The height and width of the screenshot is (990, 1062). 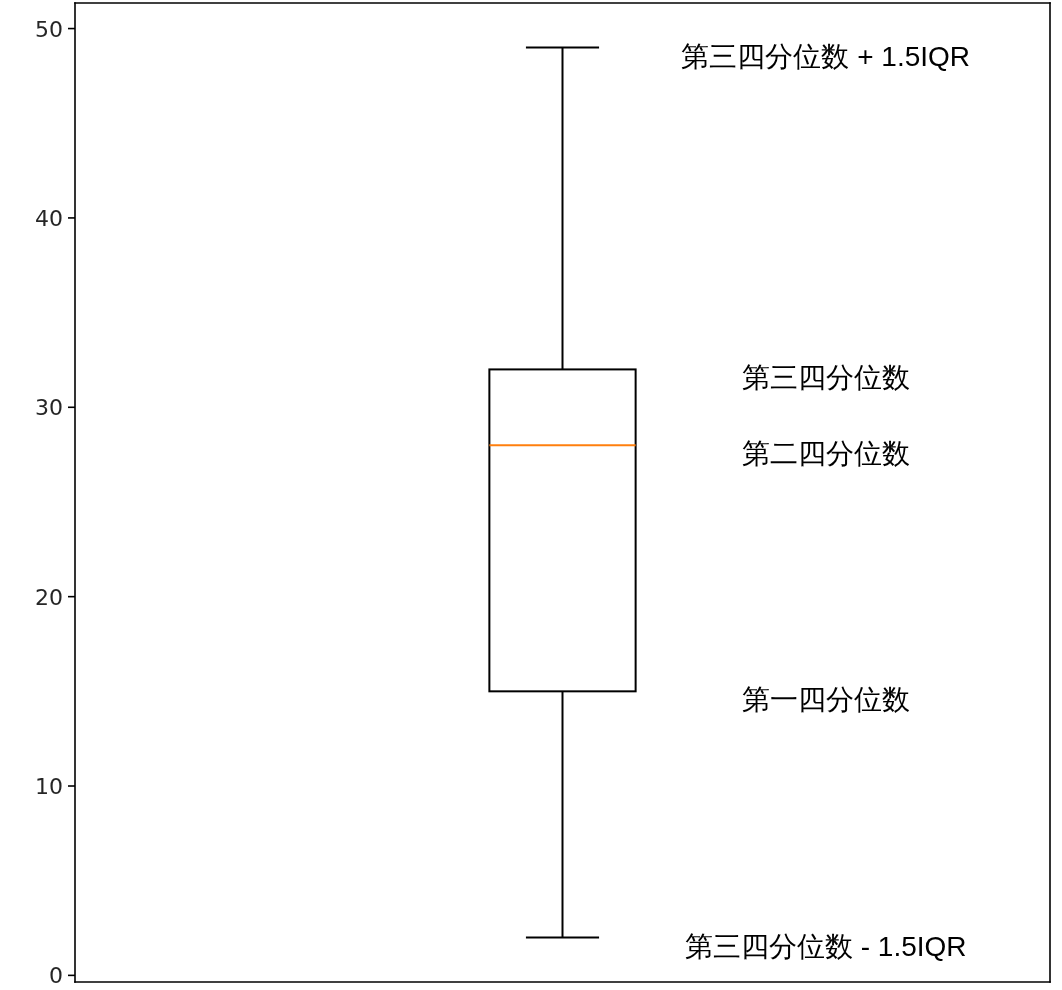 What do you see at coordinates (825, 378) in the screenshot?
I see `annotation: 第三四分位数` at bounding box center [825, 378].